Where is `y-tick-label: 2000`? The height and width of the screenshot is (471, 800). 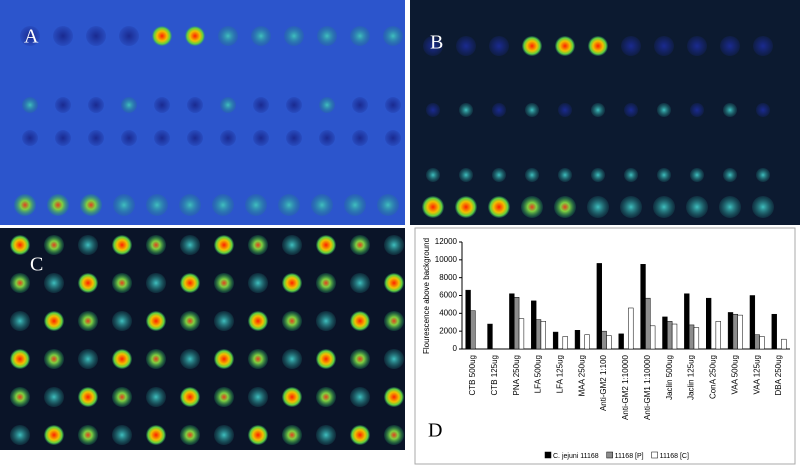 y-tick-label: 2000 is located at coordinates (448, 330).